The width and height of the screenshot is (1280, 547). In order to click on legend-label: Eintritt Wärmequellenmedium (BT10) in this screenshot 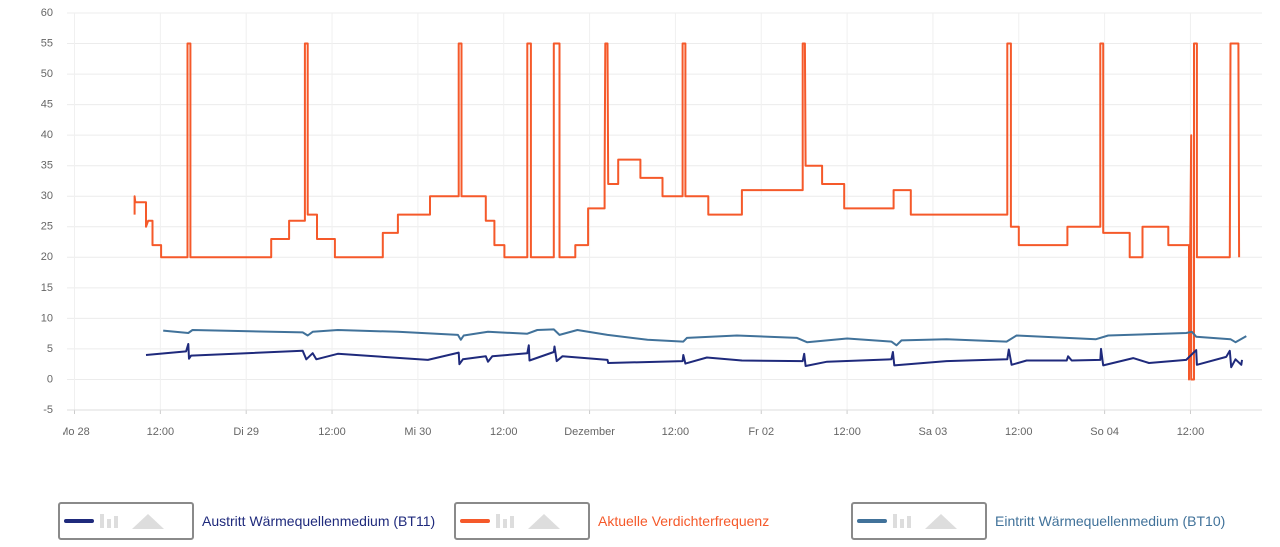, I will do `click(1110, 521)`.